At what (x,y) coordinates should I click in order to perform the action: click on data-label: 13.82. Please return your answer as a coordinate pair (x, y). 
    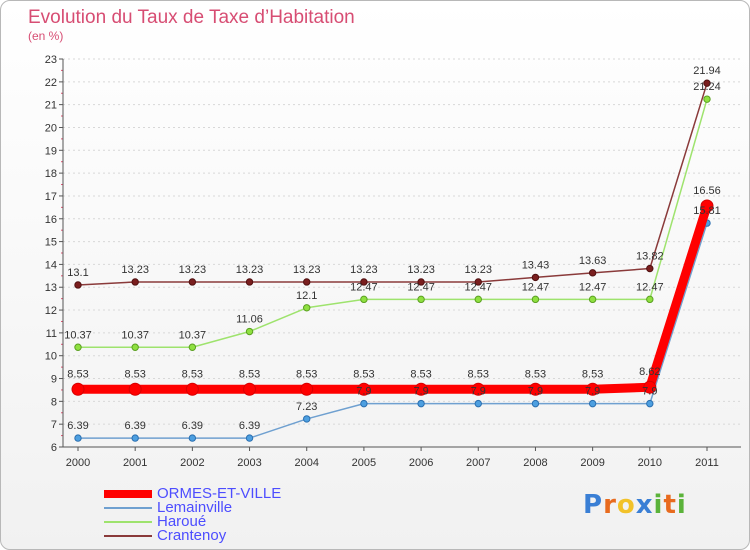
    Looking at the image, I should click on (650, 257).